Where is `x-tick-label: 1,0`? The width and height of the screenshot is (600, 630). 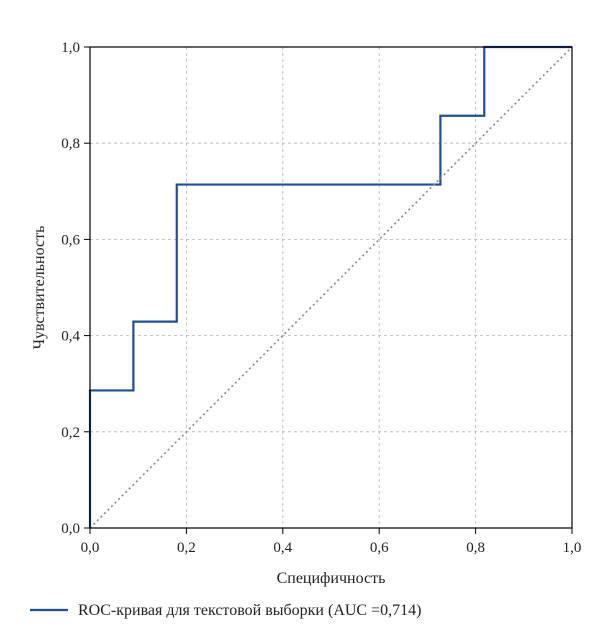
x-tick-label: 1,0 is located at coordinates (572, 548).